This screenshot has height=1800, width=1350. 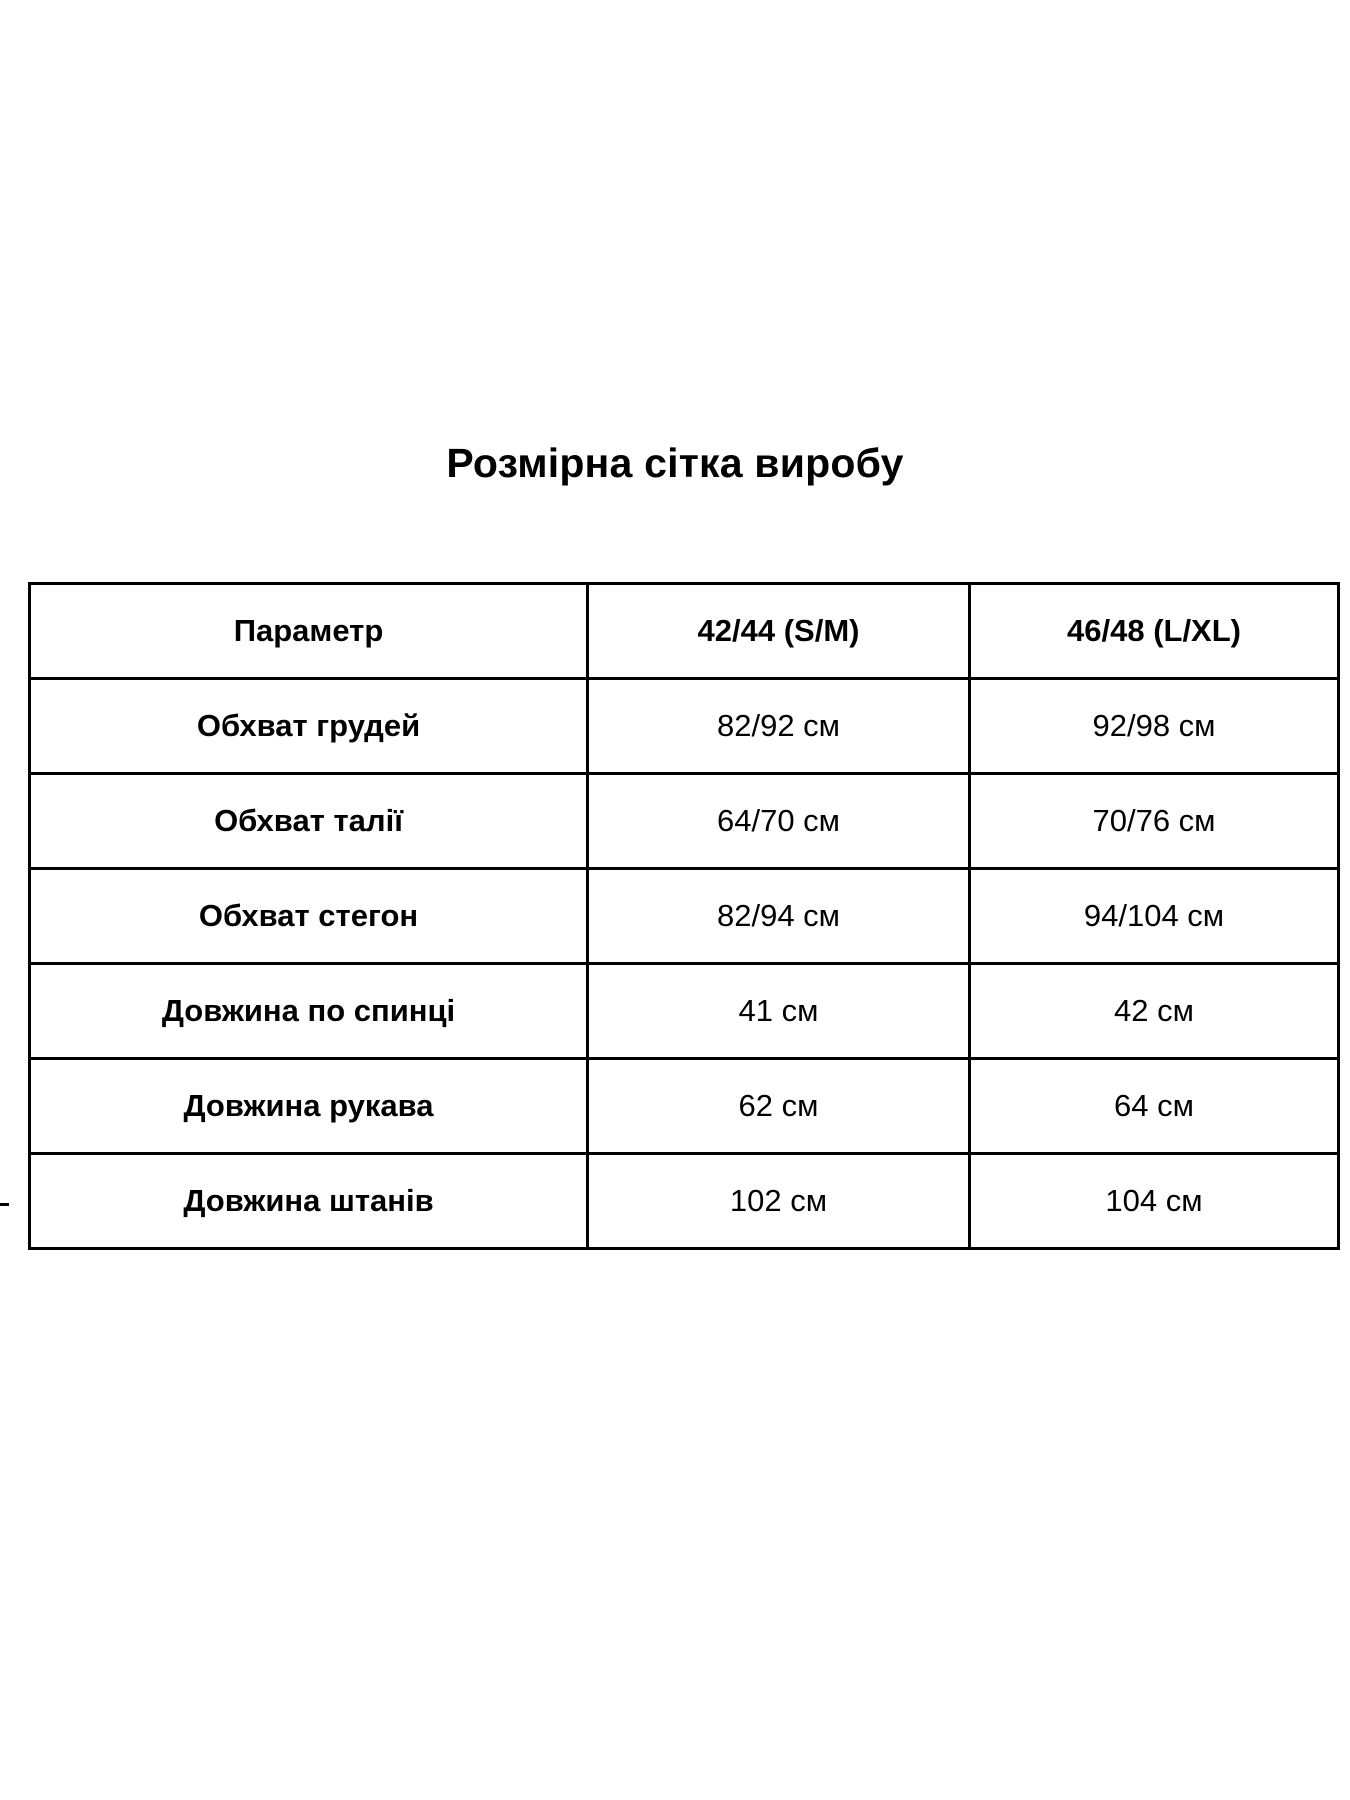 I want to click on table-header: Параметр 42/44 (S/M) 46/48 (L/XL), so click(x=684, y=631).